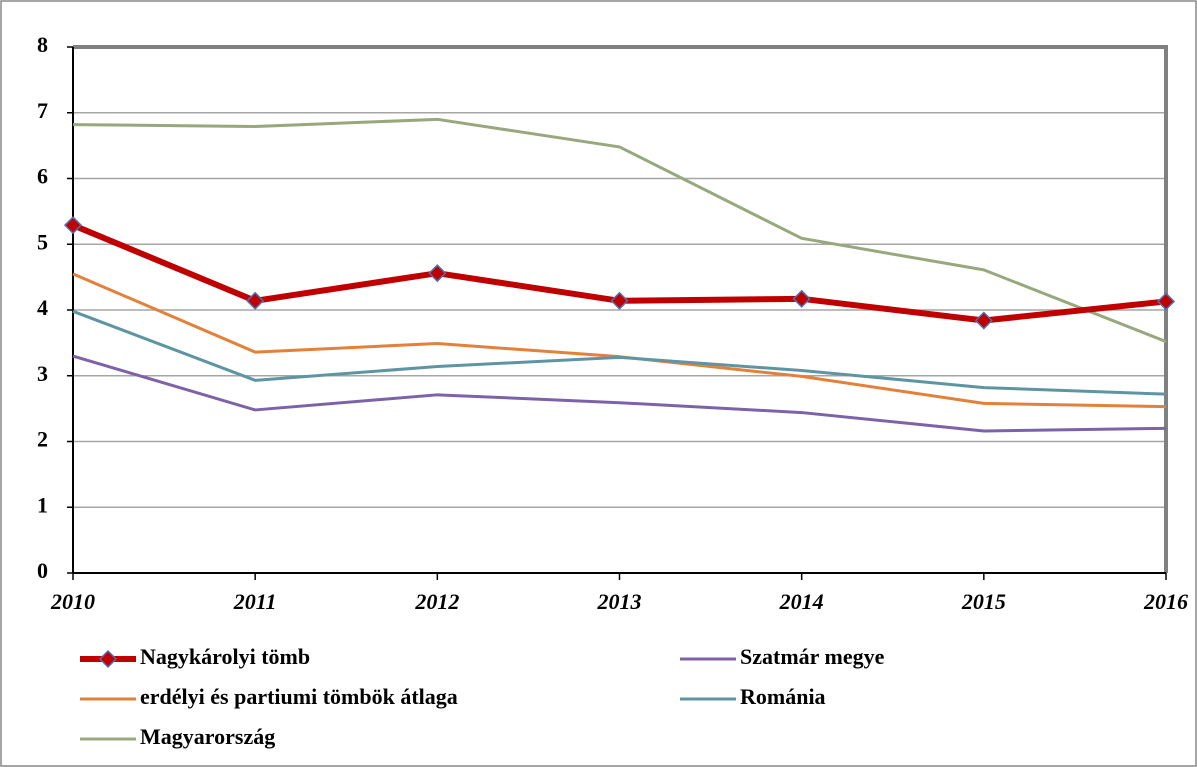  What do you see at coordinates (42, 176) in the screenshot?
I see `y-tick-label: 6` at bounding box center [42, 176].